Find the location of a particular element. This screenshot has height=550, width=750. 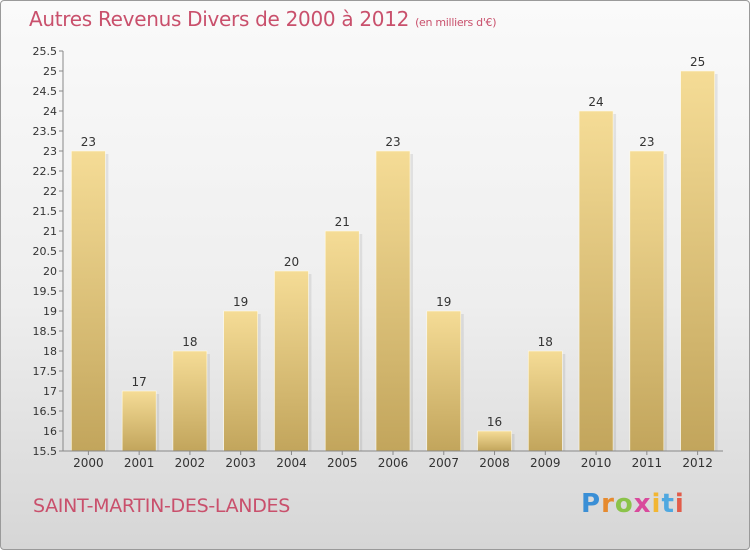

y-tick-label: 20.5 is located at coordinates (45, 251).